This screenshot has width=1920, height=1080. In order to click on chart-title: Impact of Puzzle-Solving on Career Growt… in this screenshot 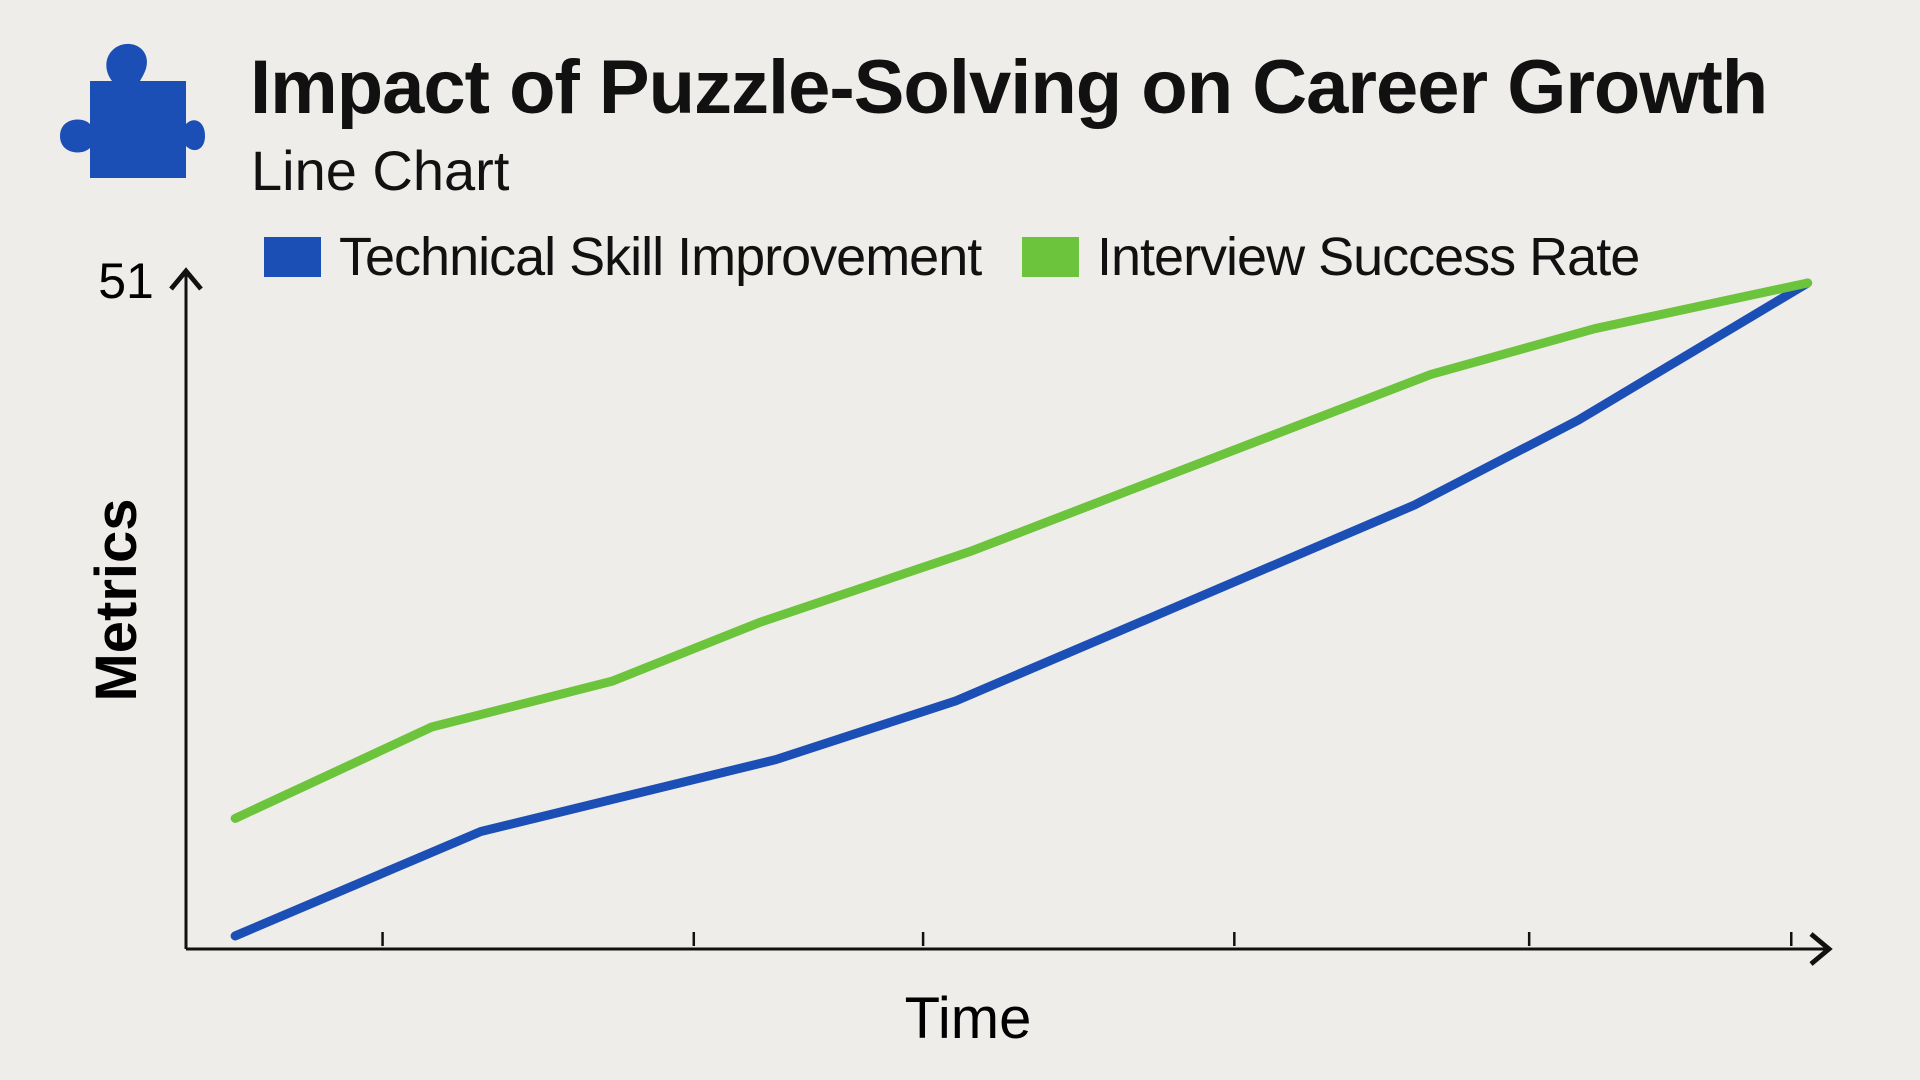, I will do `click(1009, 87)`.